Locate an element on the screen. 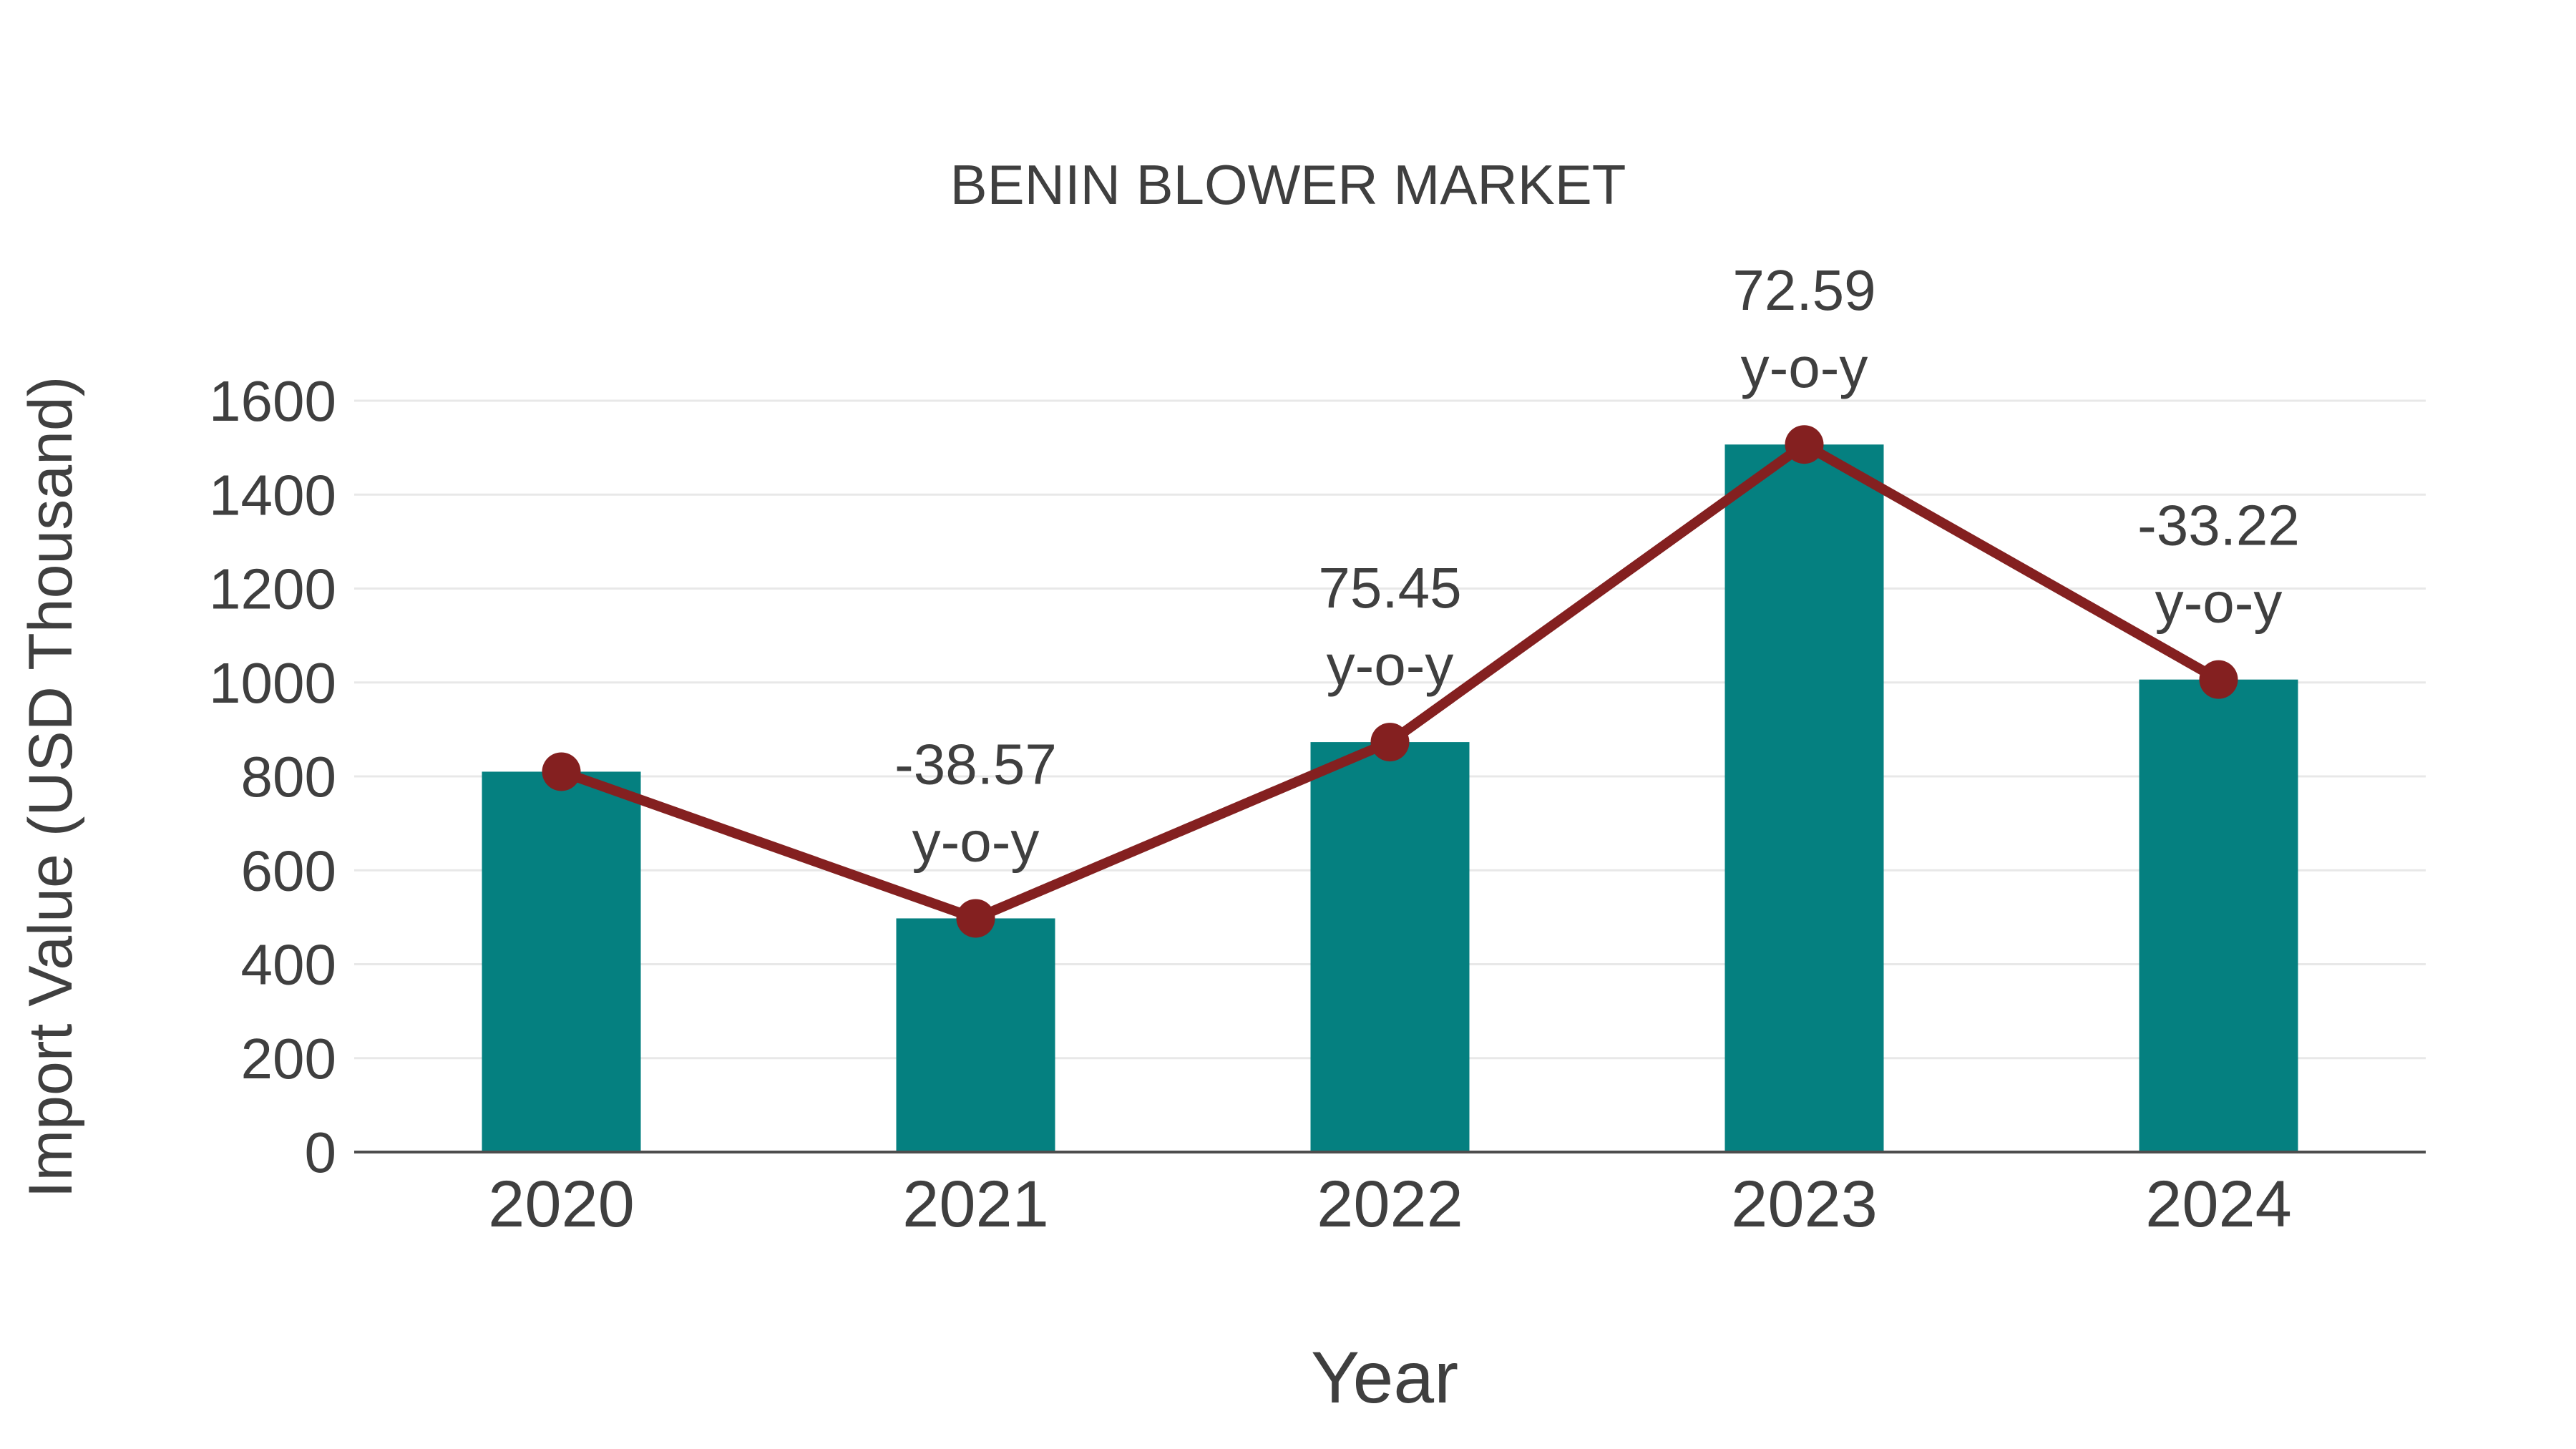 The image size is (2576, 1449). x-tick-label-2024: 2024 is located at coordinates (2218, 1204).